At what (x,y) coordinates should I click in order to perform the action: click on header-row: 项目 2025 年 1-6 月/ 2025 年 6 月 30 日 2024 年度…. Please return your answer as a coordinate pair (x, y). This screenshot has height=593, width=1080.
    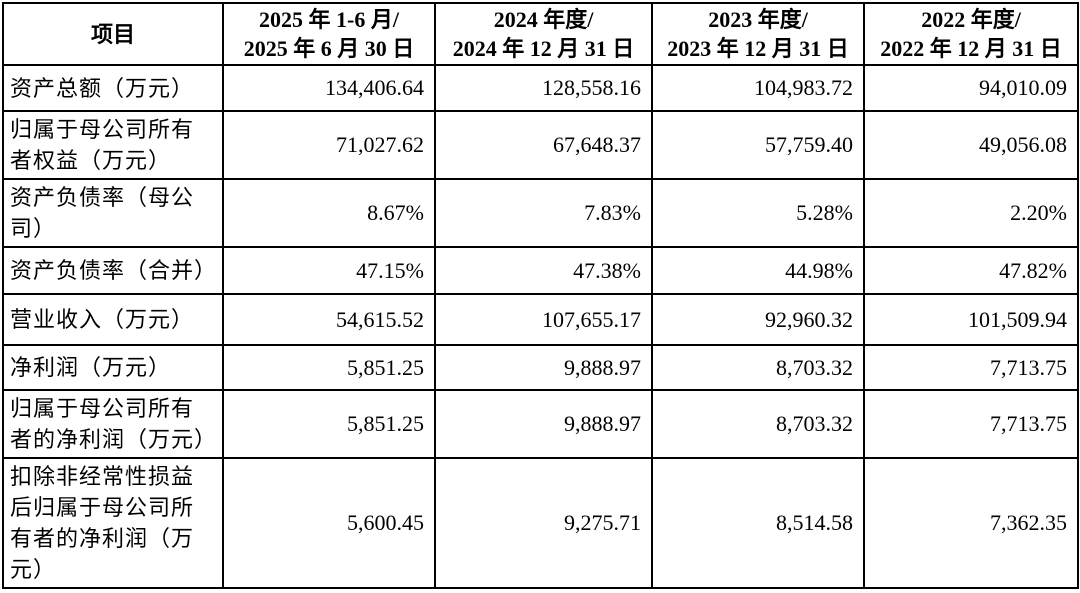
    Looking at the image, I should click on (540, 34).